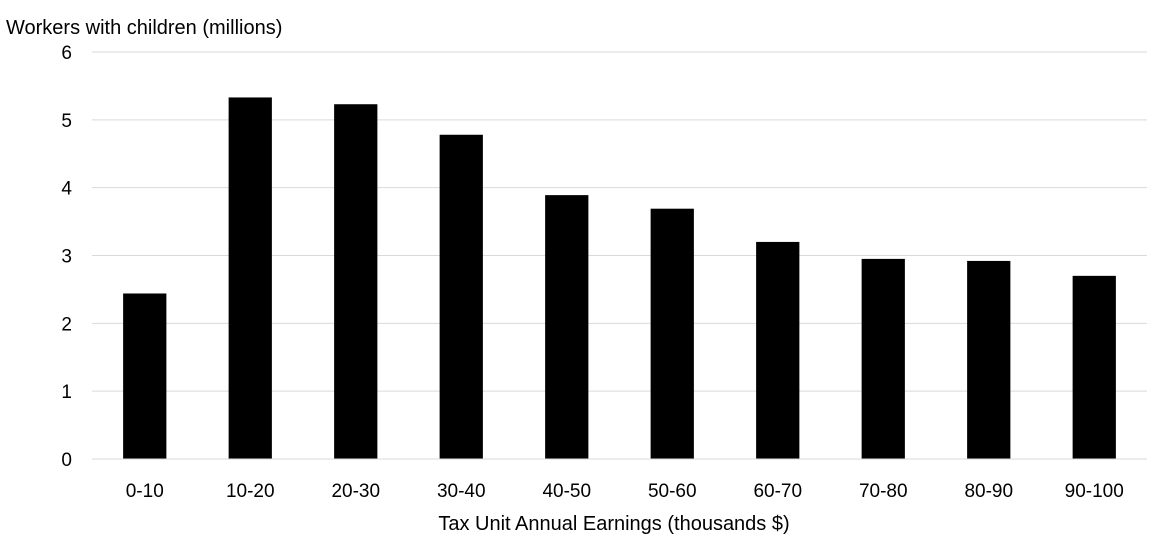 The height and width of the screenshot is (535, 1149). I want to click on x-tick-label: 80-90, so click(988, 491).